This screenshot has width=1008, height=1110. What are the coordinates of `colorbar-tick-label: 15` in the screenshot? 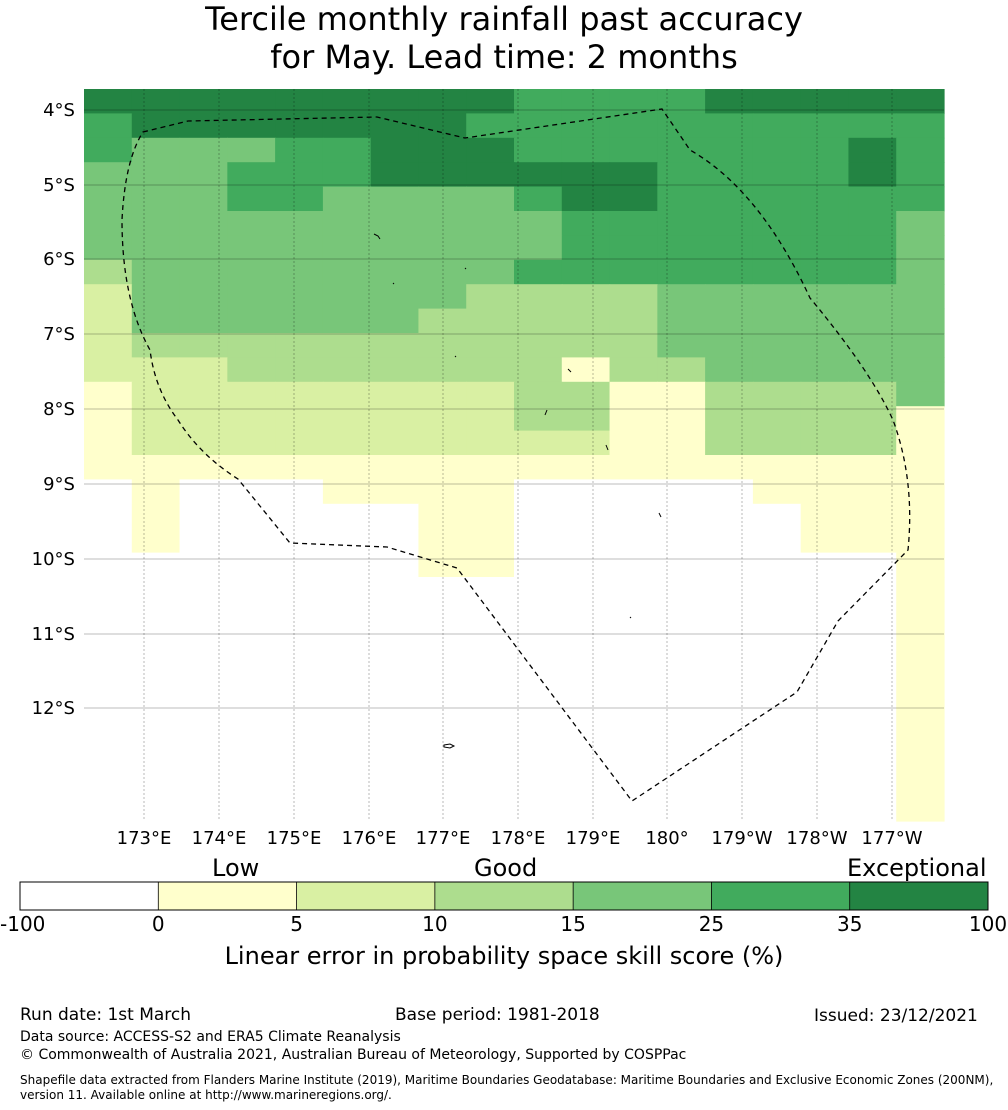 It's located at (573, 924).